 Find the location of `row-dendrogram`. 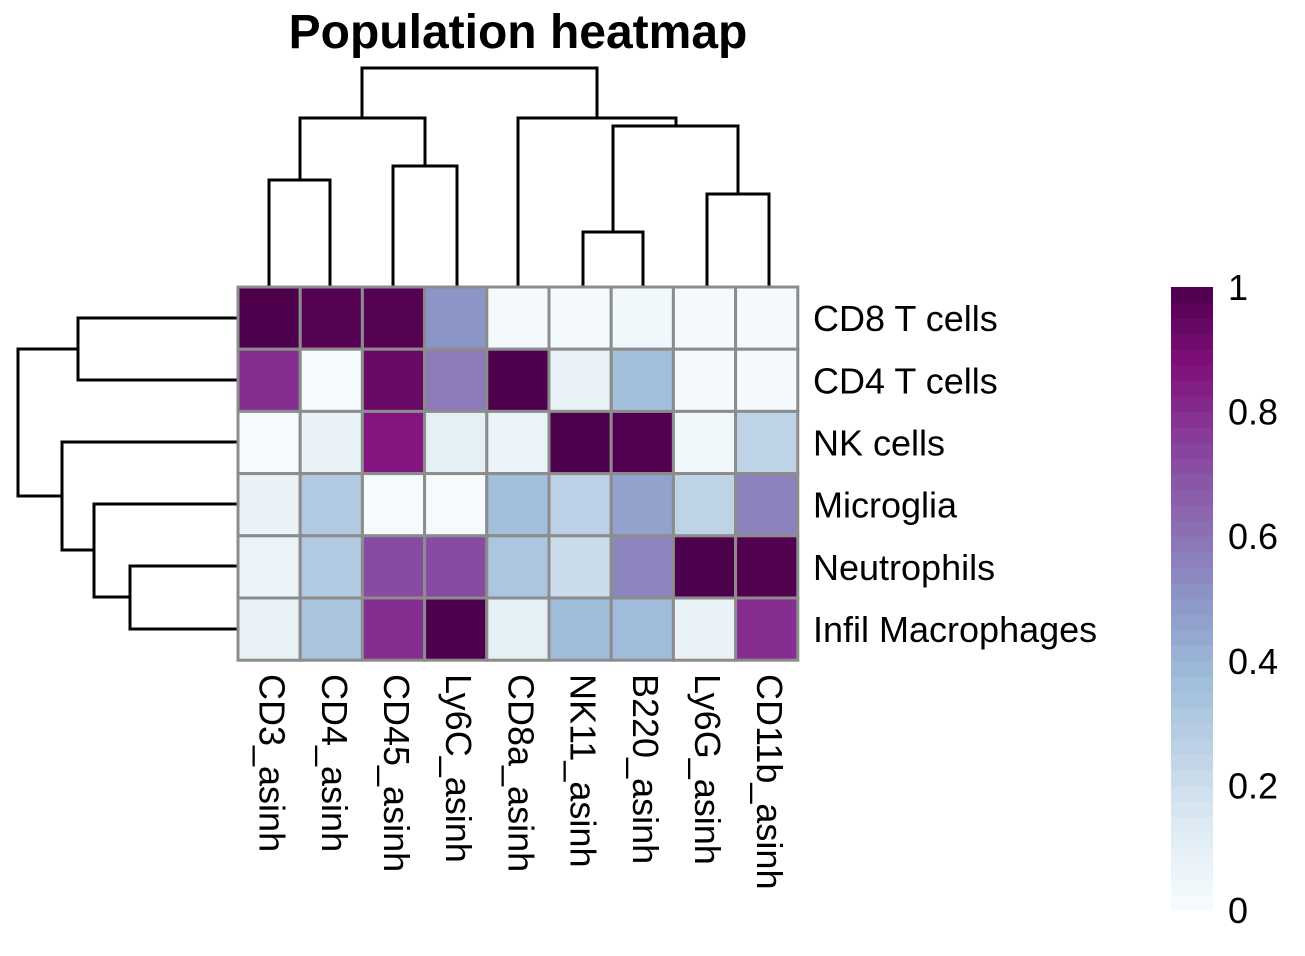

row-dendrogram is located at coordinates (128, 473).